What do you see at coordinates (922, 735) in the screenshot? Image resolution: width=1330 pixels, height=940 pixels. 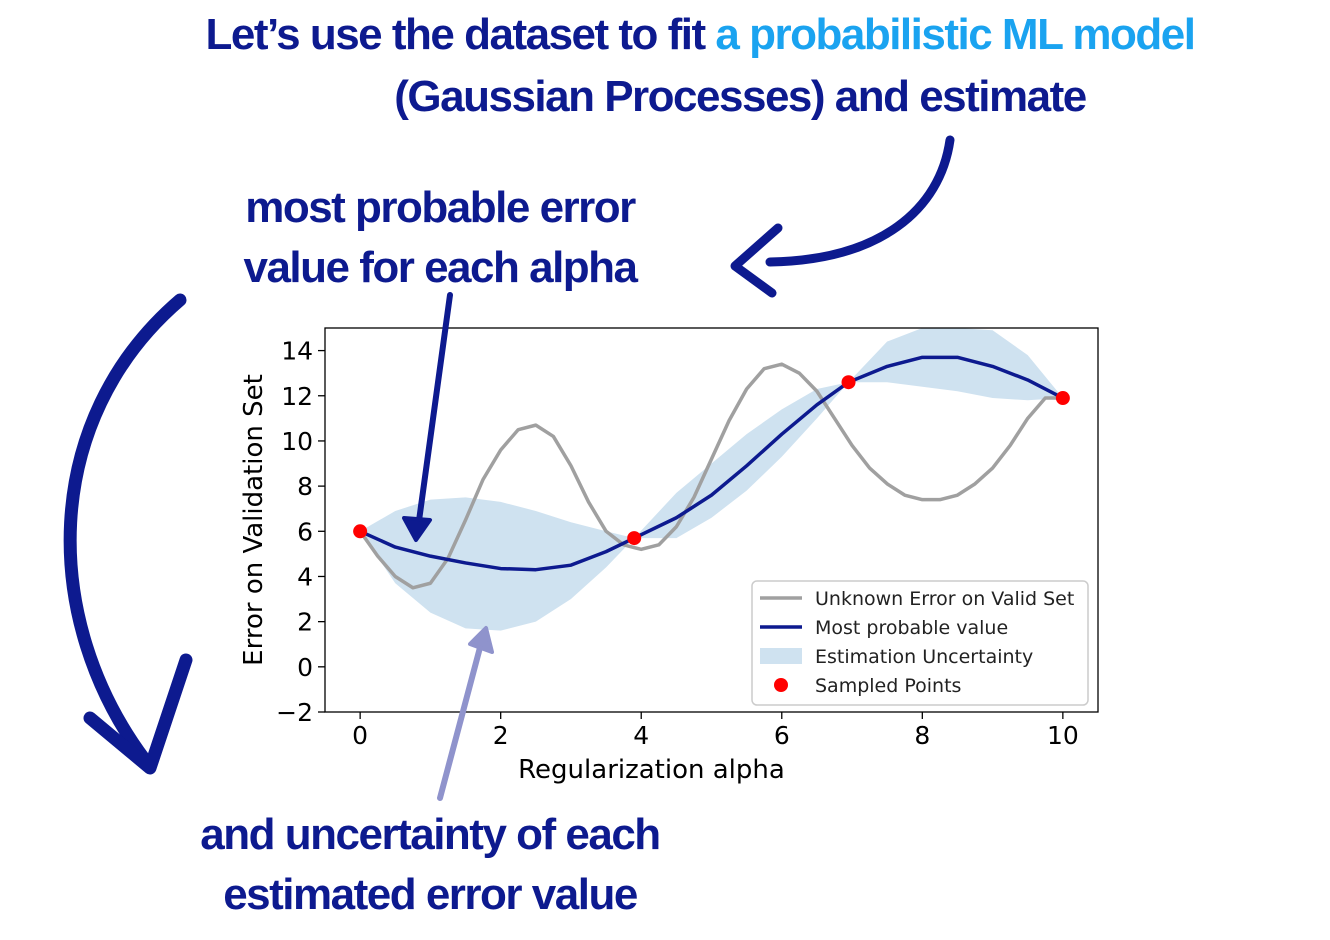 I see `x-tick-label: 8` at bounding box center [922, 735].